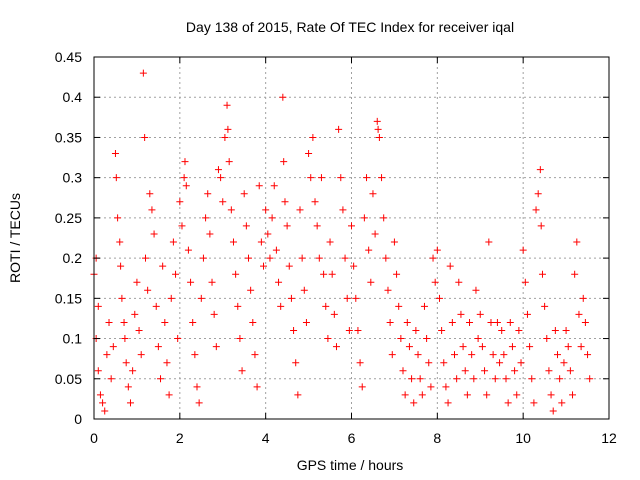 This screenshot has width=640, height=480. What do you see at coordinates (523, 438) in the screenshot?
I see `x-tick-label: 10` at bounding box center [523, 438].